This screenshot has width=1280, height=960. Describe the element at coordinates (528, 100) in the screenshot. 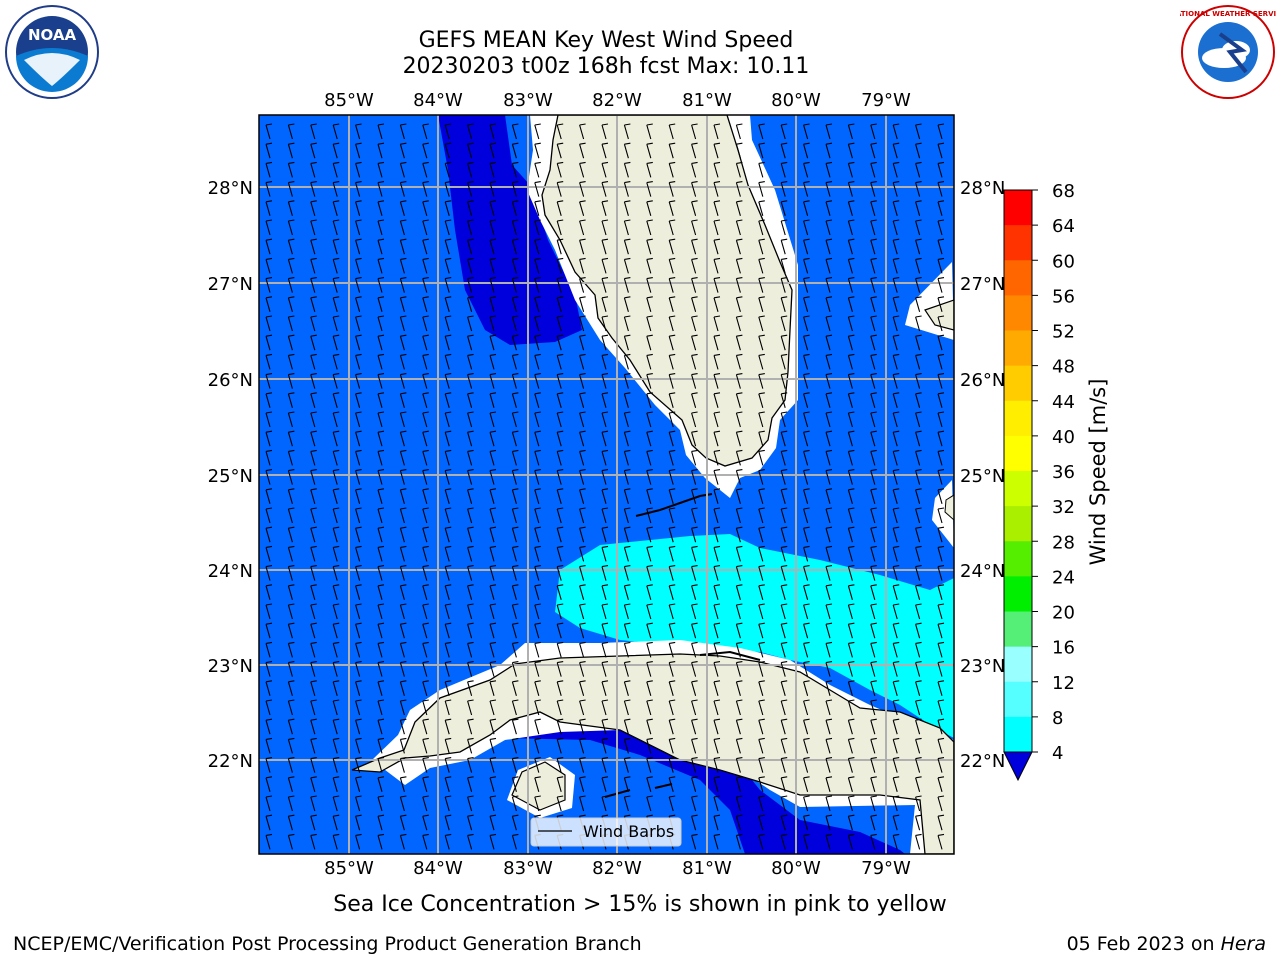

I see `lon-label-top: 83°W` at that location.